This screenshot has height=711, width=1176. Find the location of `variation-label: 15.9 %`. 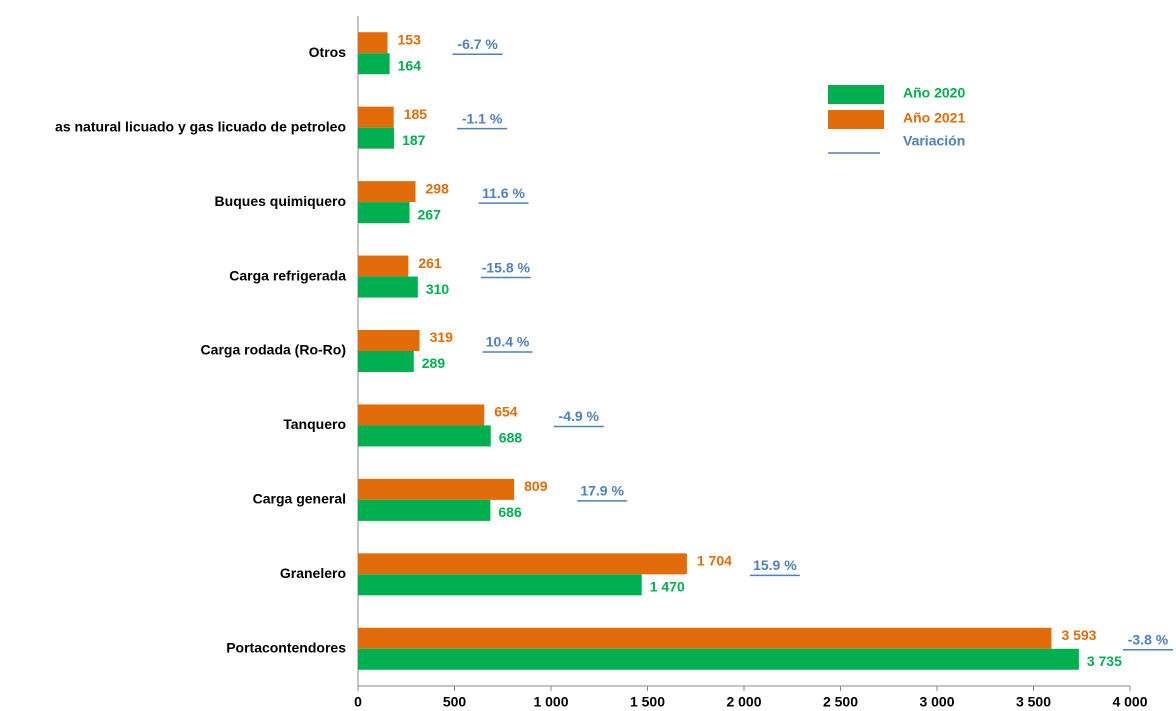

variation-label: 15.9 % is located at coordinates (775, 565).